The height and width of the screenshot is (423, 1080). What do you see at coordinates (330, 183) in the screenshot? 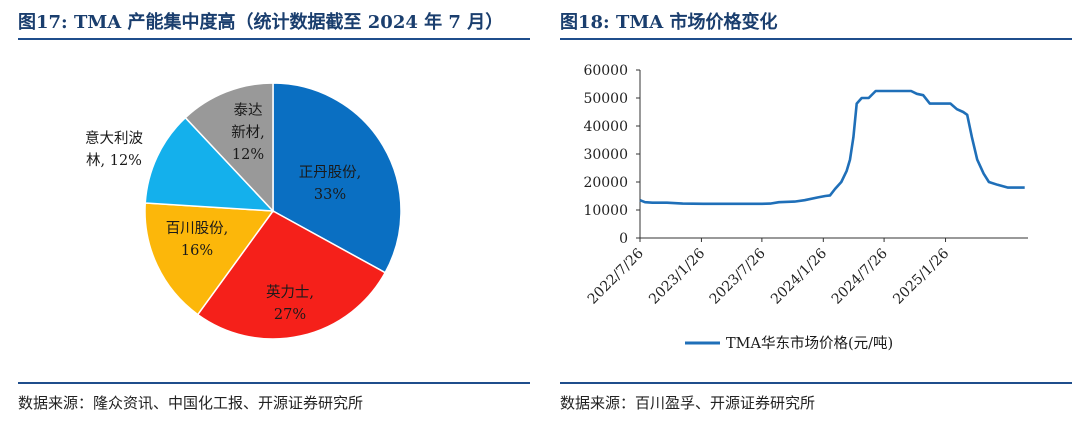
I see `pie-label-1: 正丹股份, 33%` at bounding box center [330, 183].